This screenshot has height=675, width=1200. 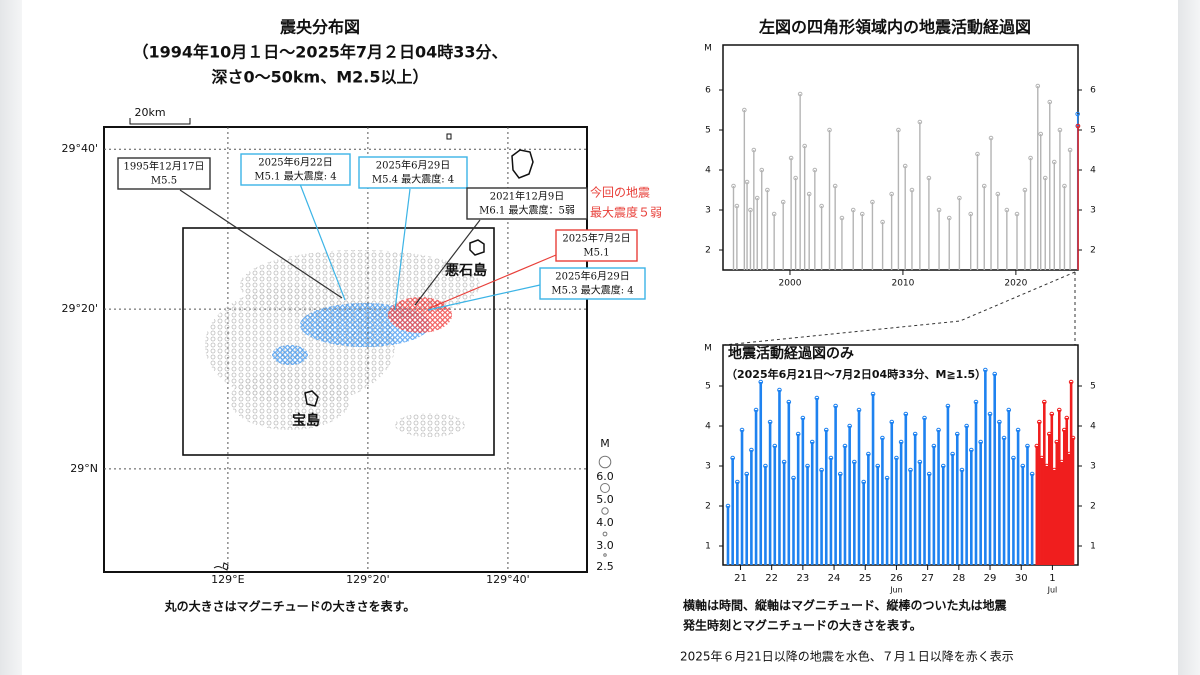 What do you see at coordinates (11, 337) in the screenshot?
I see `left-edge` at bounding box center [11, 337].